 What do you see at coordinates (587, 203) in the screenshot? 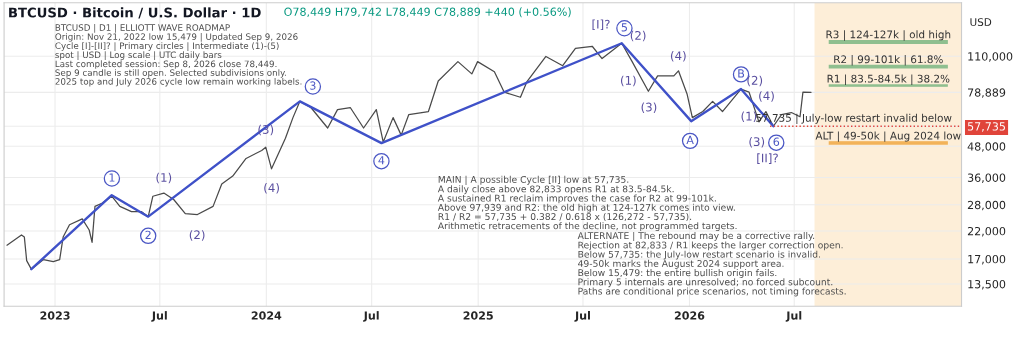
I see `annotation: MAIN | A possible Cycle [II] low at 57,735. A daily close above 82,833 opens R1 at 83.5-84.5k. A sustained R1 reclaim improves the case for R2 at 99-101k. Above 97,939 and R2: the old high at 124-127k comes into view. R1 / R2 = 57,735 + 0.382 / 0.618 x (126,272 - 57,735). Arithmetic retracements of the decline, not programmed targets.` at bounding box center [587, 203].